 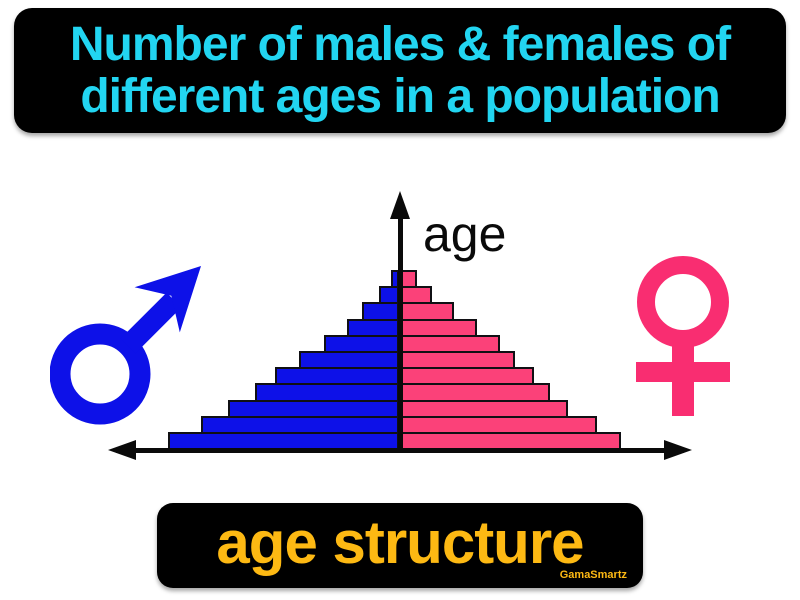 I want to click on age-axis-arrowhead-icon, so click(x=400, y=205).